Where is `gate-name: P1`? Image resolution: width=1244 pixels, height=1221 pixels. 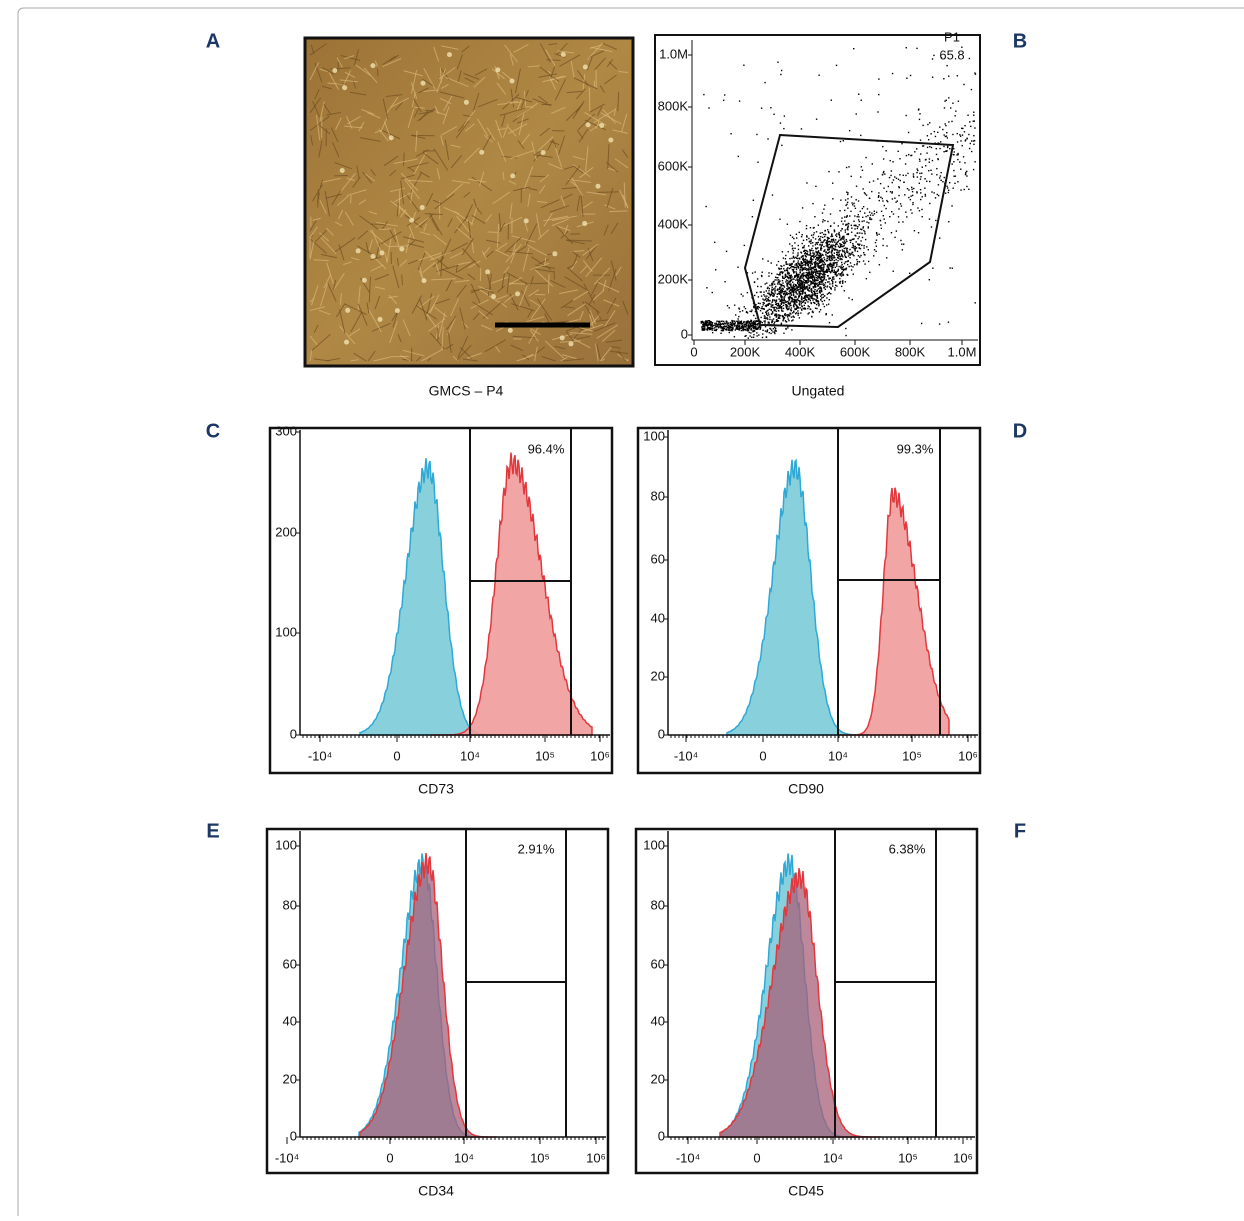
gate-name: P1 is located at coordinates (952, 36).